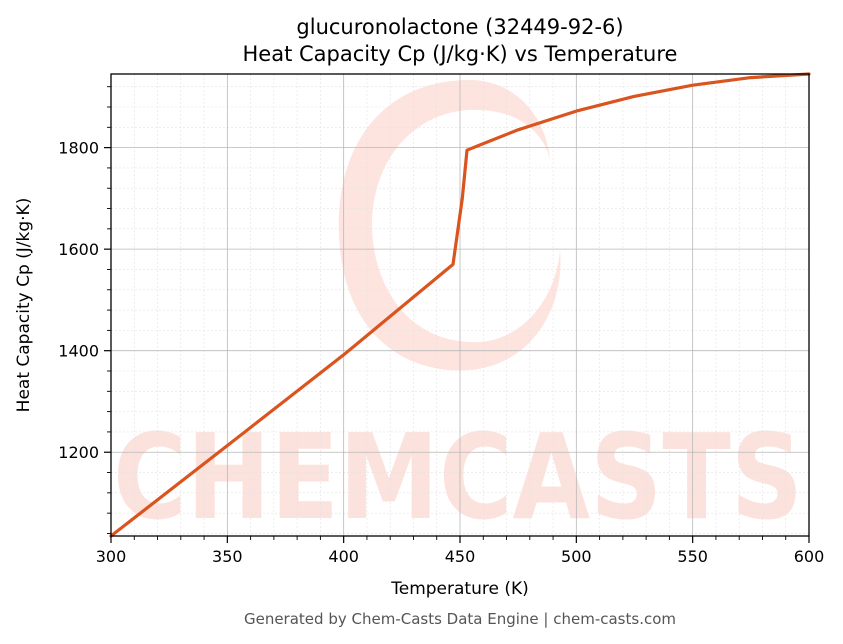 This screenshot has width=843, height=644. Describe the element at coordinates (78, 351) in the screenshot. I see `y-tick-label: 1400` at that location.